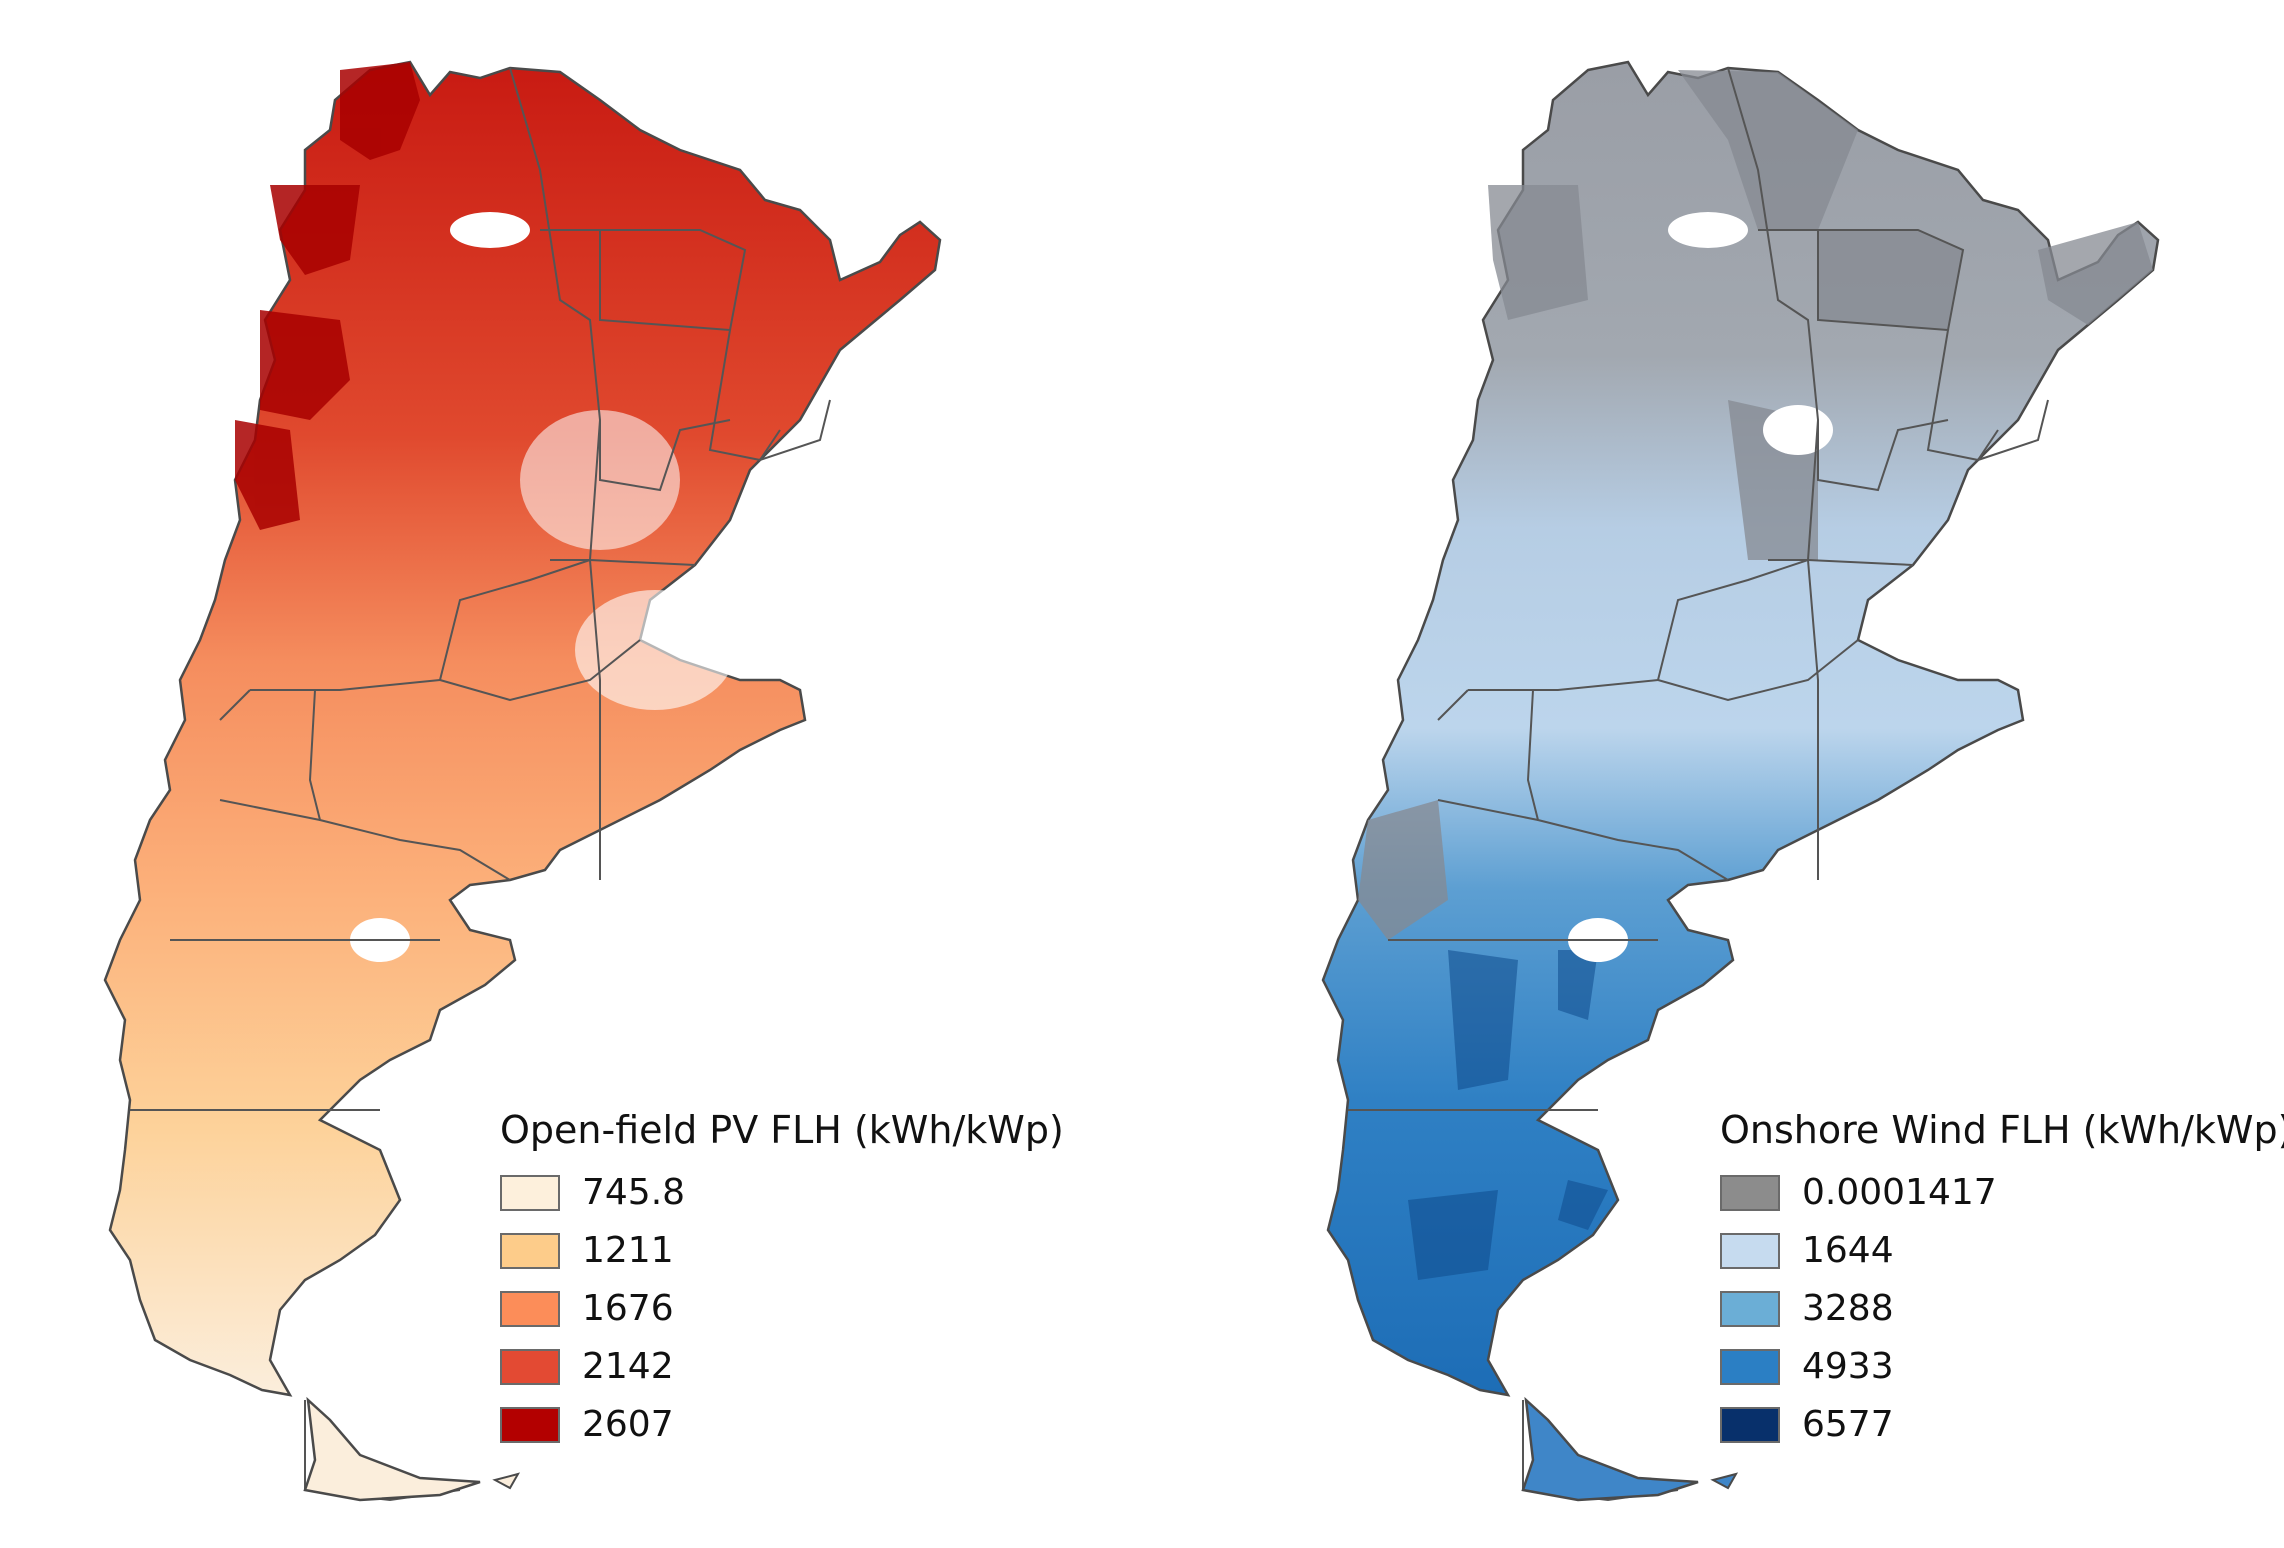 Image resolution: width=2284 pixels, height=1548 pixels. What do you see at coordinates (782, 1251) in the screenshot?
I see `pv-legend-item: 1211` at bounding box center [782, 1251].